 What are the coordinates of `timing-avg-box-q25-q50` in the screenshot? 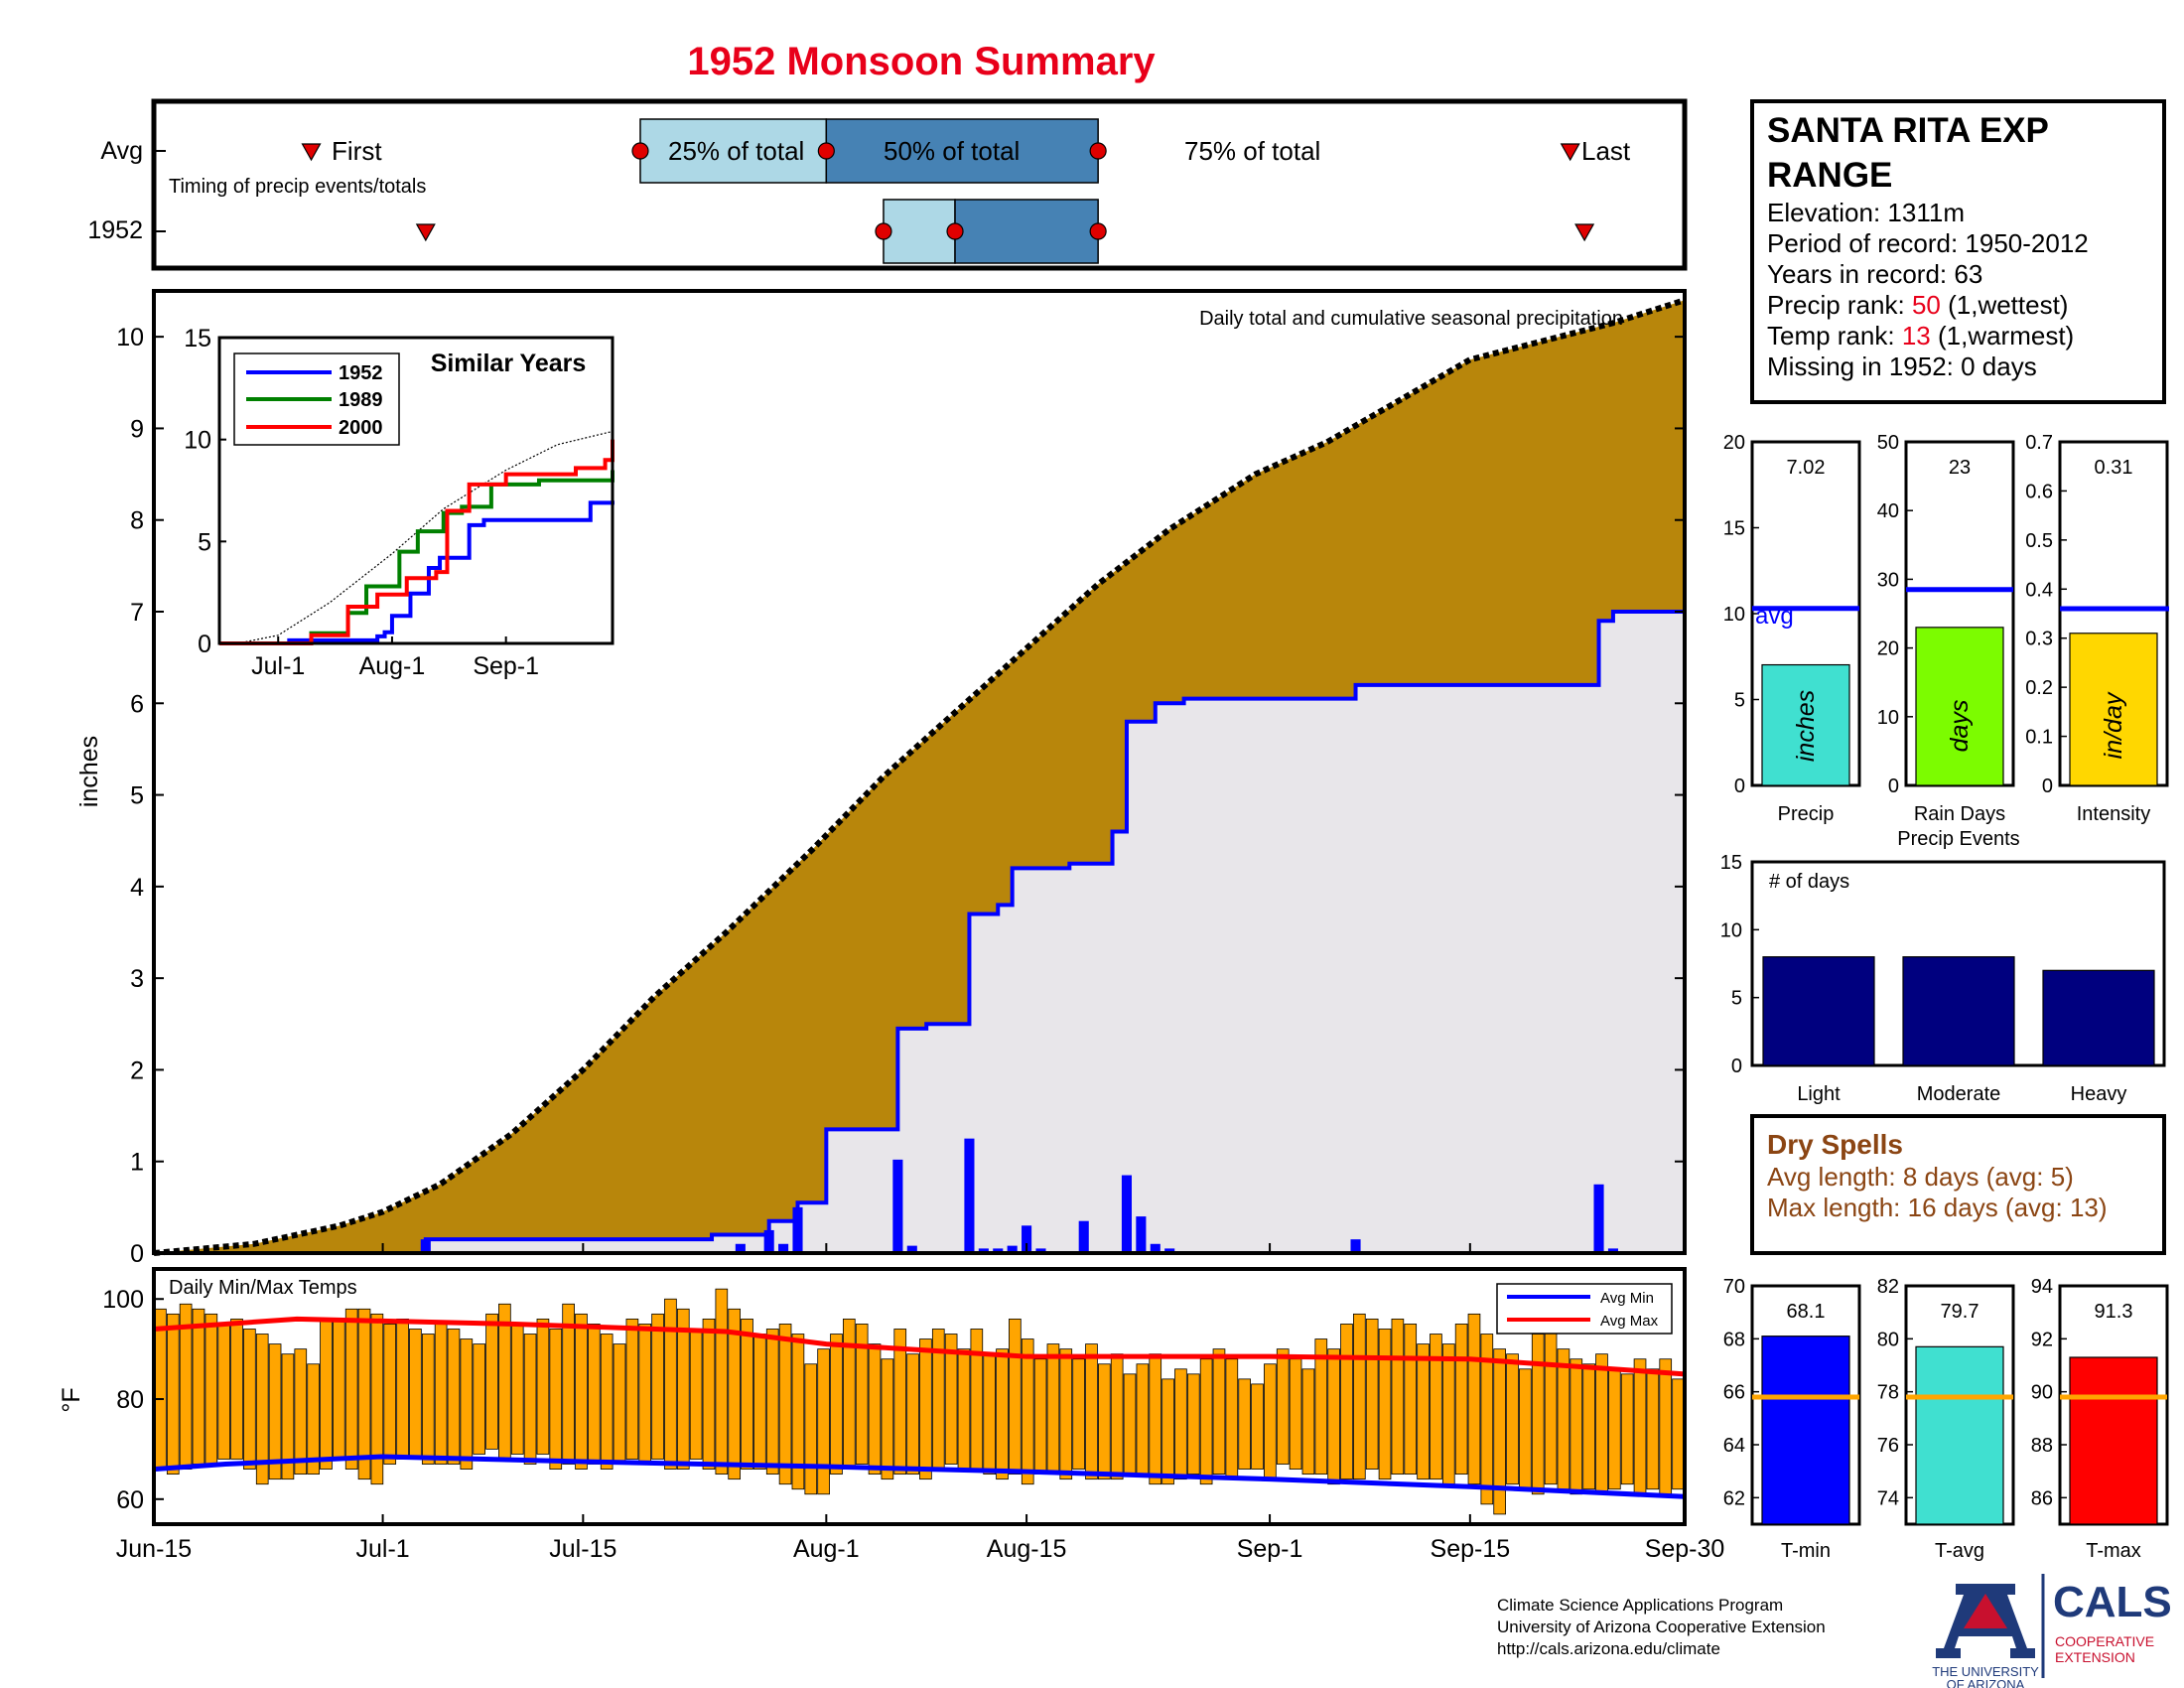 It's located at (733, 151).